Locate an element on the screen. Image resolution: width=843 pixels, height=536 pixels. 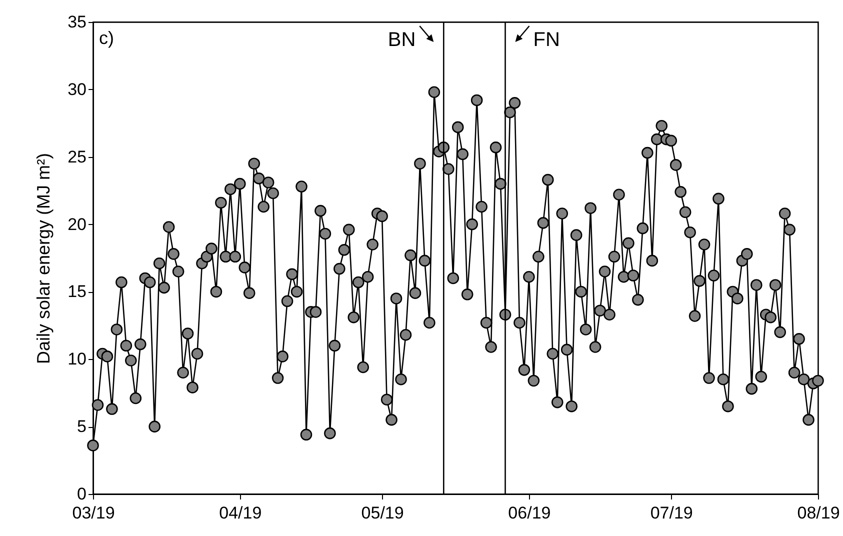
y-tick-label: 0 is located at coordinates (81, 494).